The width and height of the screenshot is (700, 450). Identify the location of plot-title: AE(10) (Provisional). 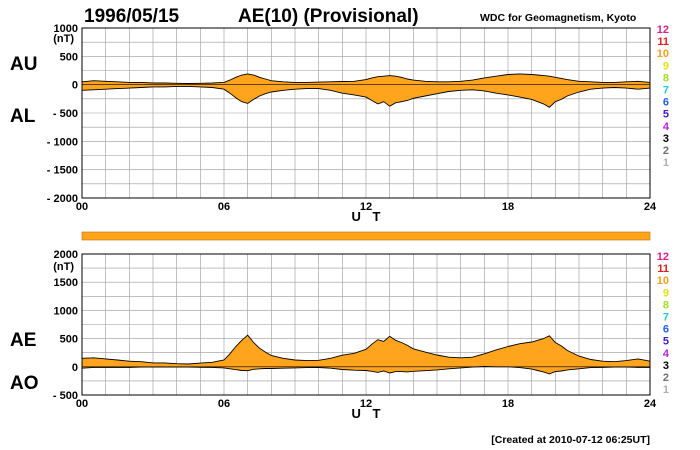
(328, 16).